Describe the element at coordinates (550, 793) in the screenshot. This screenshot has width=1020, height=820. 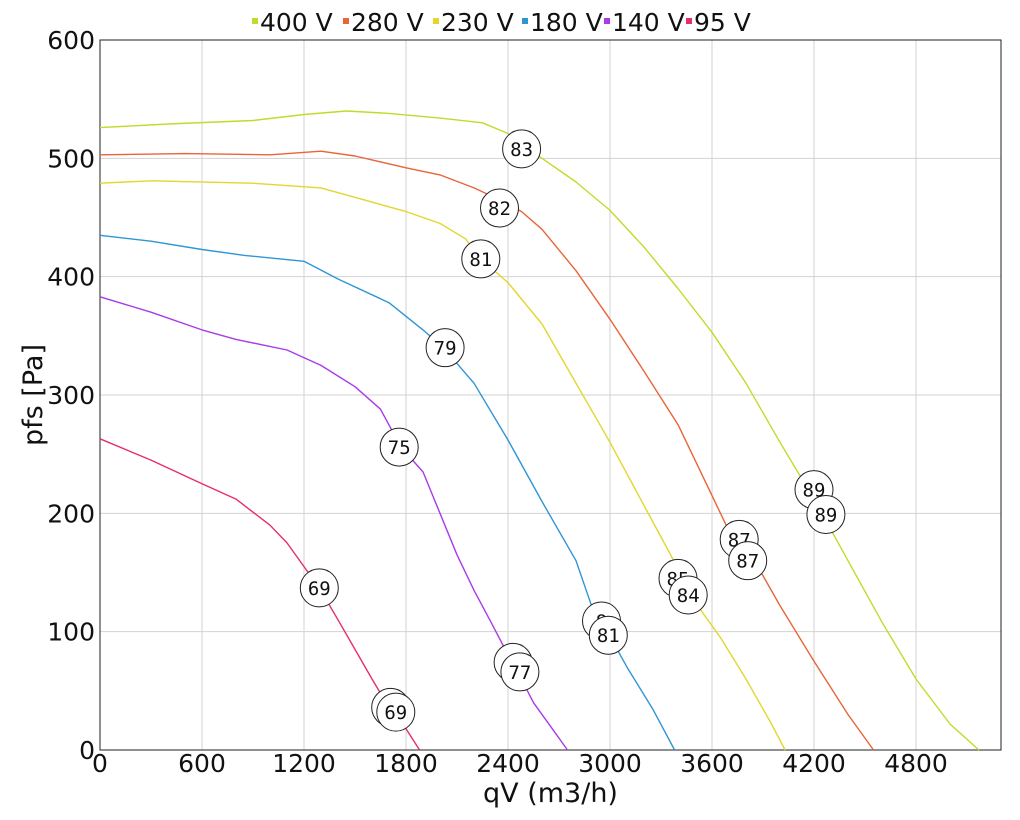
I see `x-axis-label: qV (m3/h)` at that location.